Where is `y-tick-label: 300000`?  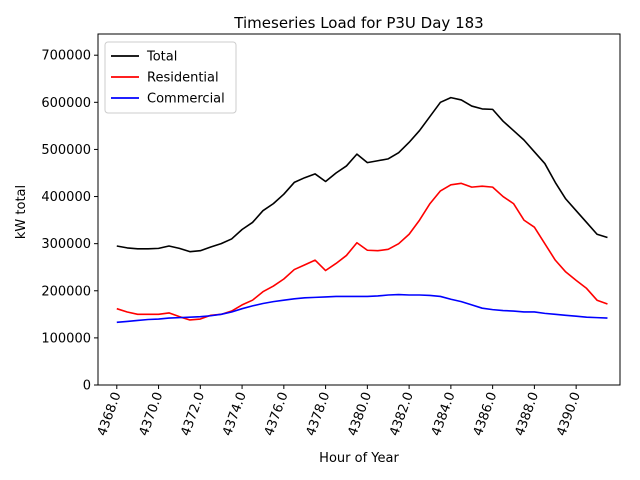
y-tick-label: 300000 is located at coordinates (66, 244).